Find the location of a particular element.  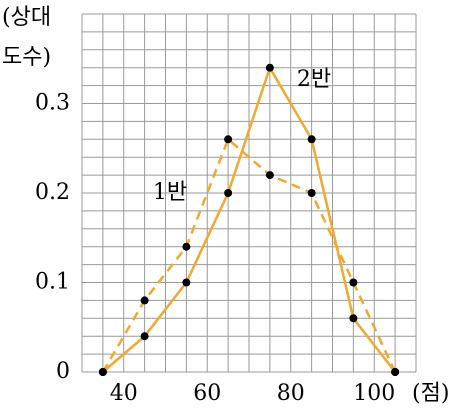

x-tick-label: 80 is located at coordinates (291, 393).